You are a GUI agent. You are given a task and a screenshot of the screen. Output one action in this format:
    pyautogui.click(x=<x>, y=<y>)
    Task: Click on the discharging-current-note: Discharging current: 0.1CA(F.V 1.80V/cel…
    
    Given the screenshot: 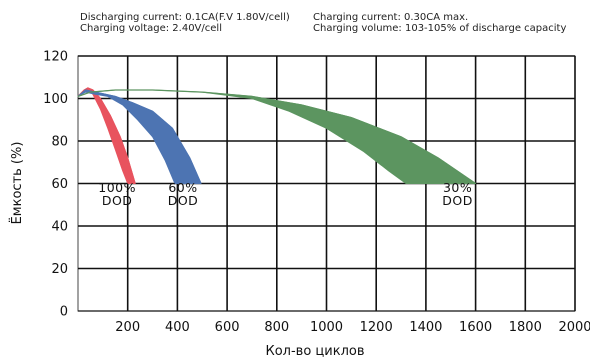 What is the action you would take?
    pyautogui.click(x=185, y=17)
    